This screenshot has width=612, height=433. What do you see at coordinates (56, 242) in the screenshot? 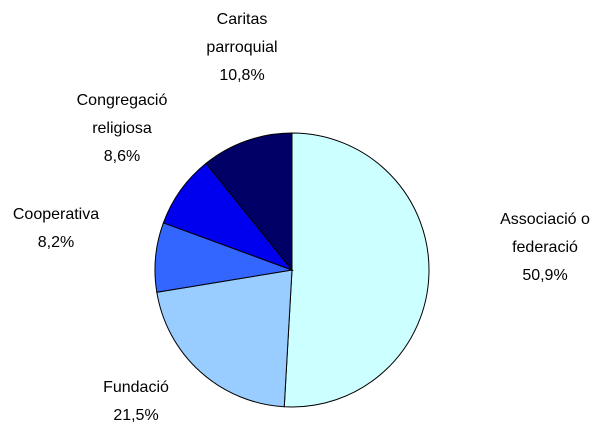
I see `value-label: 8,2%` at bounding box center [56, 242].